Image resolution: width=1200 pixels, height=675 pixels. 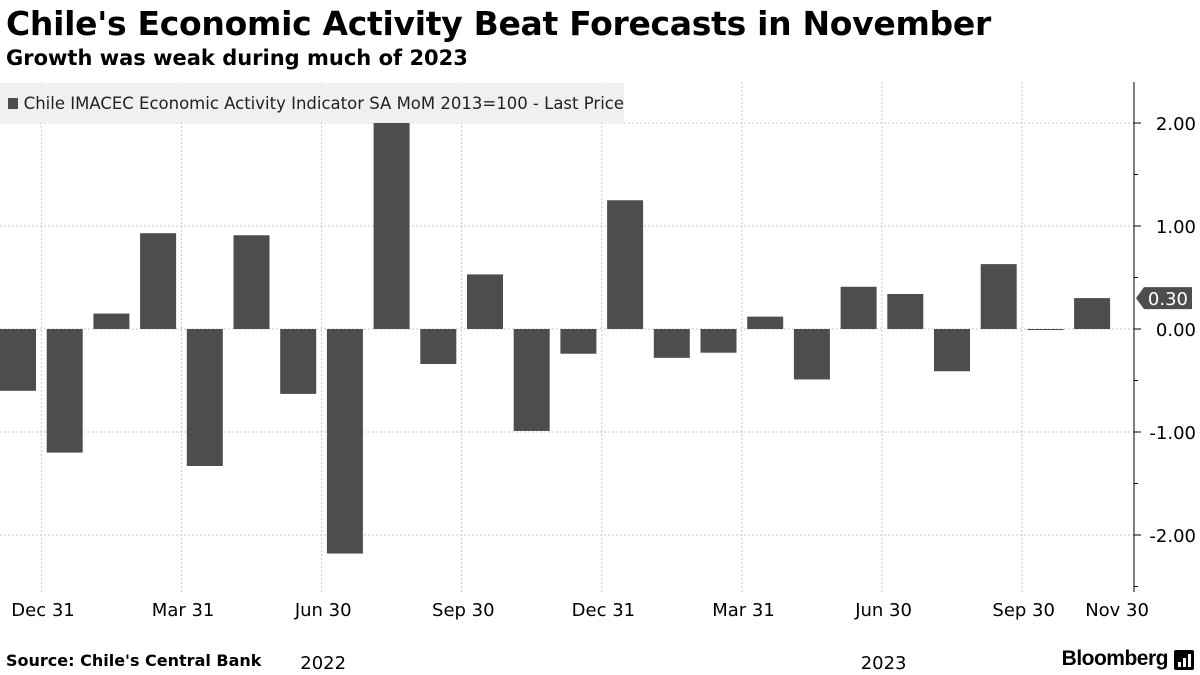 What do you see at coordinates (1184, 660) in the screenshot?
I see `bloomberg-chart-icon` at bounding box center [1184, 660].